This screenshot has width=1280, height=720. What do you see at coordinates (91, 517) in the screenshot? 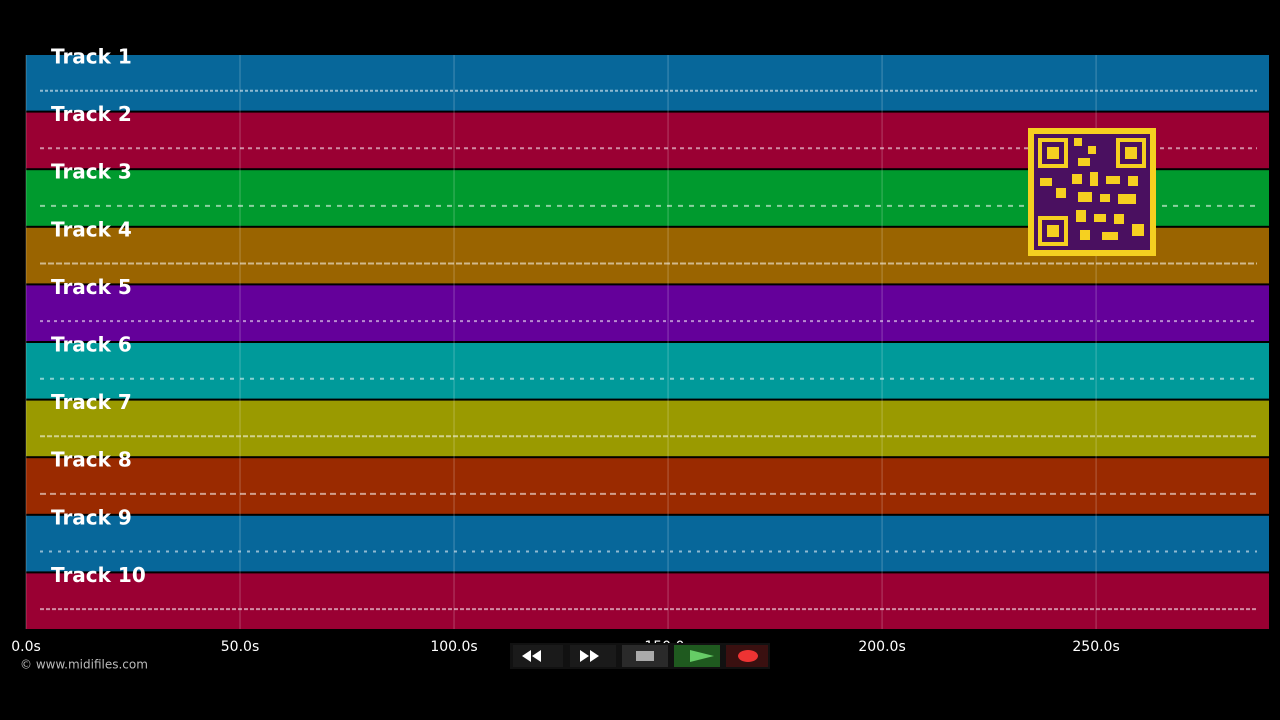
I see `track-label: Track 9` at bounding box center [91, 517].